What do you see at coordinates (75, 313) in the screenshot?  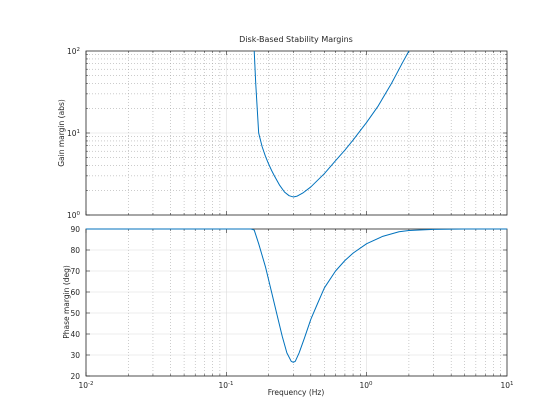 I see `phase-y-tick-label: 50` at bounding box center [75, 313].